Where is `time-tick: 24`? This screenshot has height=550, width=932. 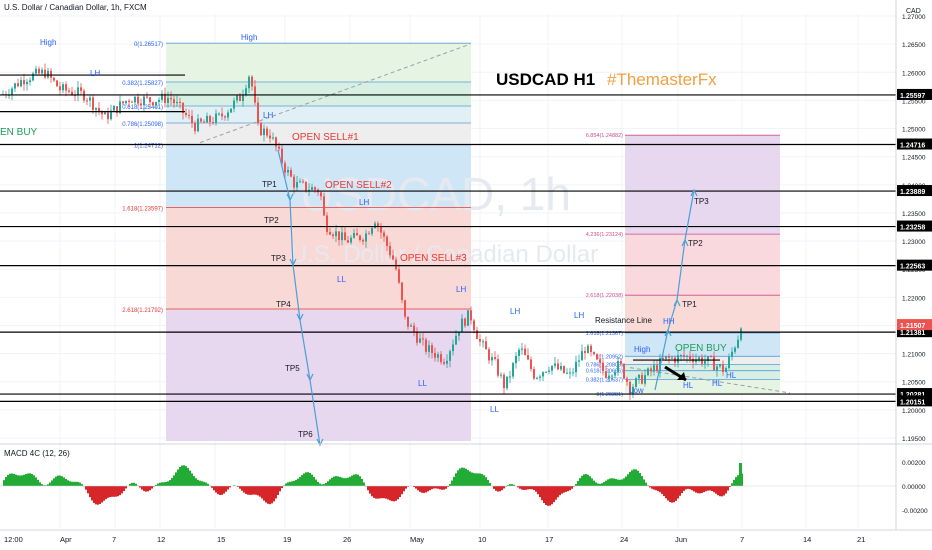
time-tick: 24 is located at coordinates (624, 539).